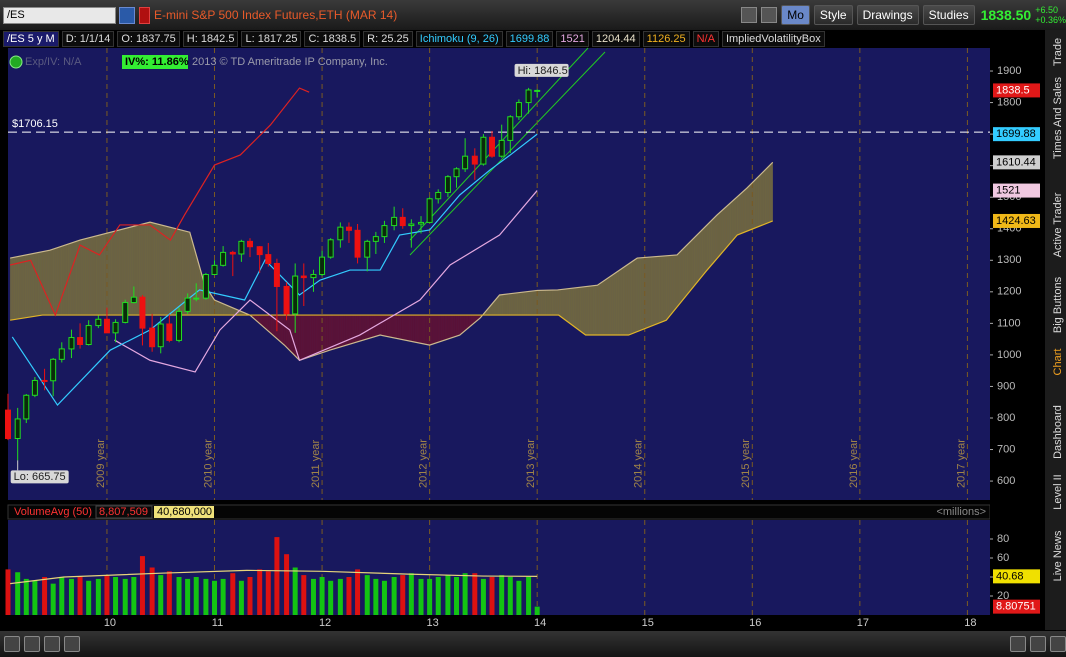 This screenshot has height=657, width=1066. I want to click on period-label: 2015 year, so click(746, 463).